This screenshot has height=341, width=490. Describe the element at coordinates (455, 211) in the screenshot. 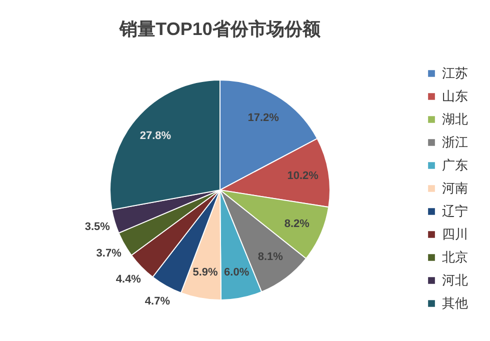

I see `legend-label: 辽宁` at that location.